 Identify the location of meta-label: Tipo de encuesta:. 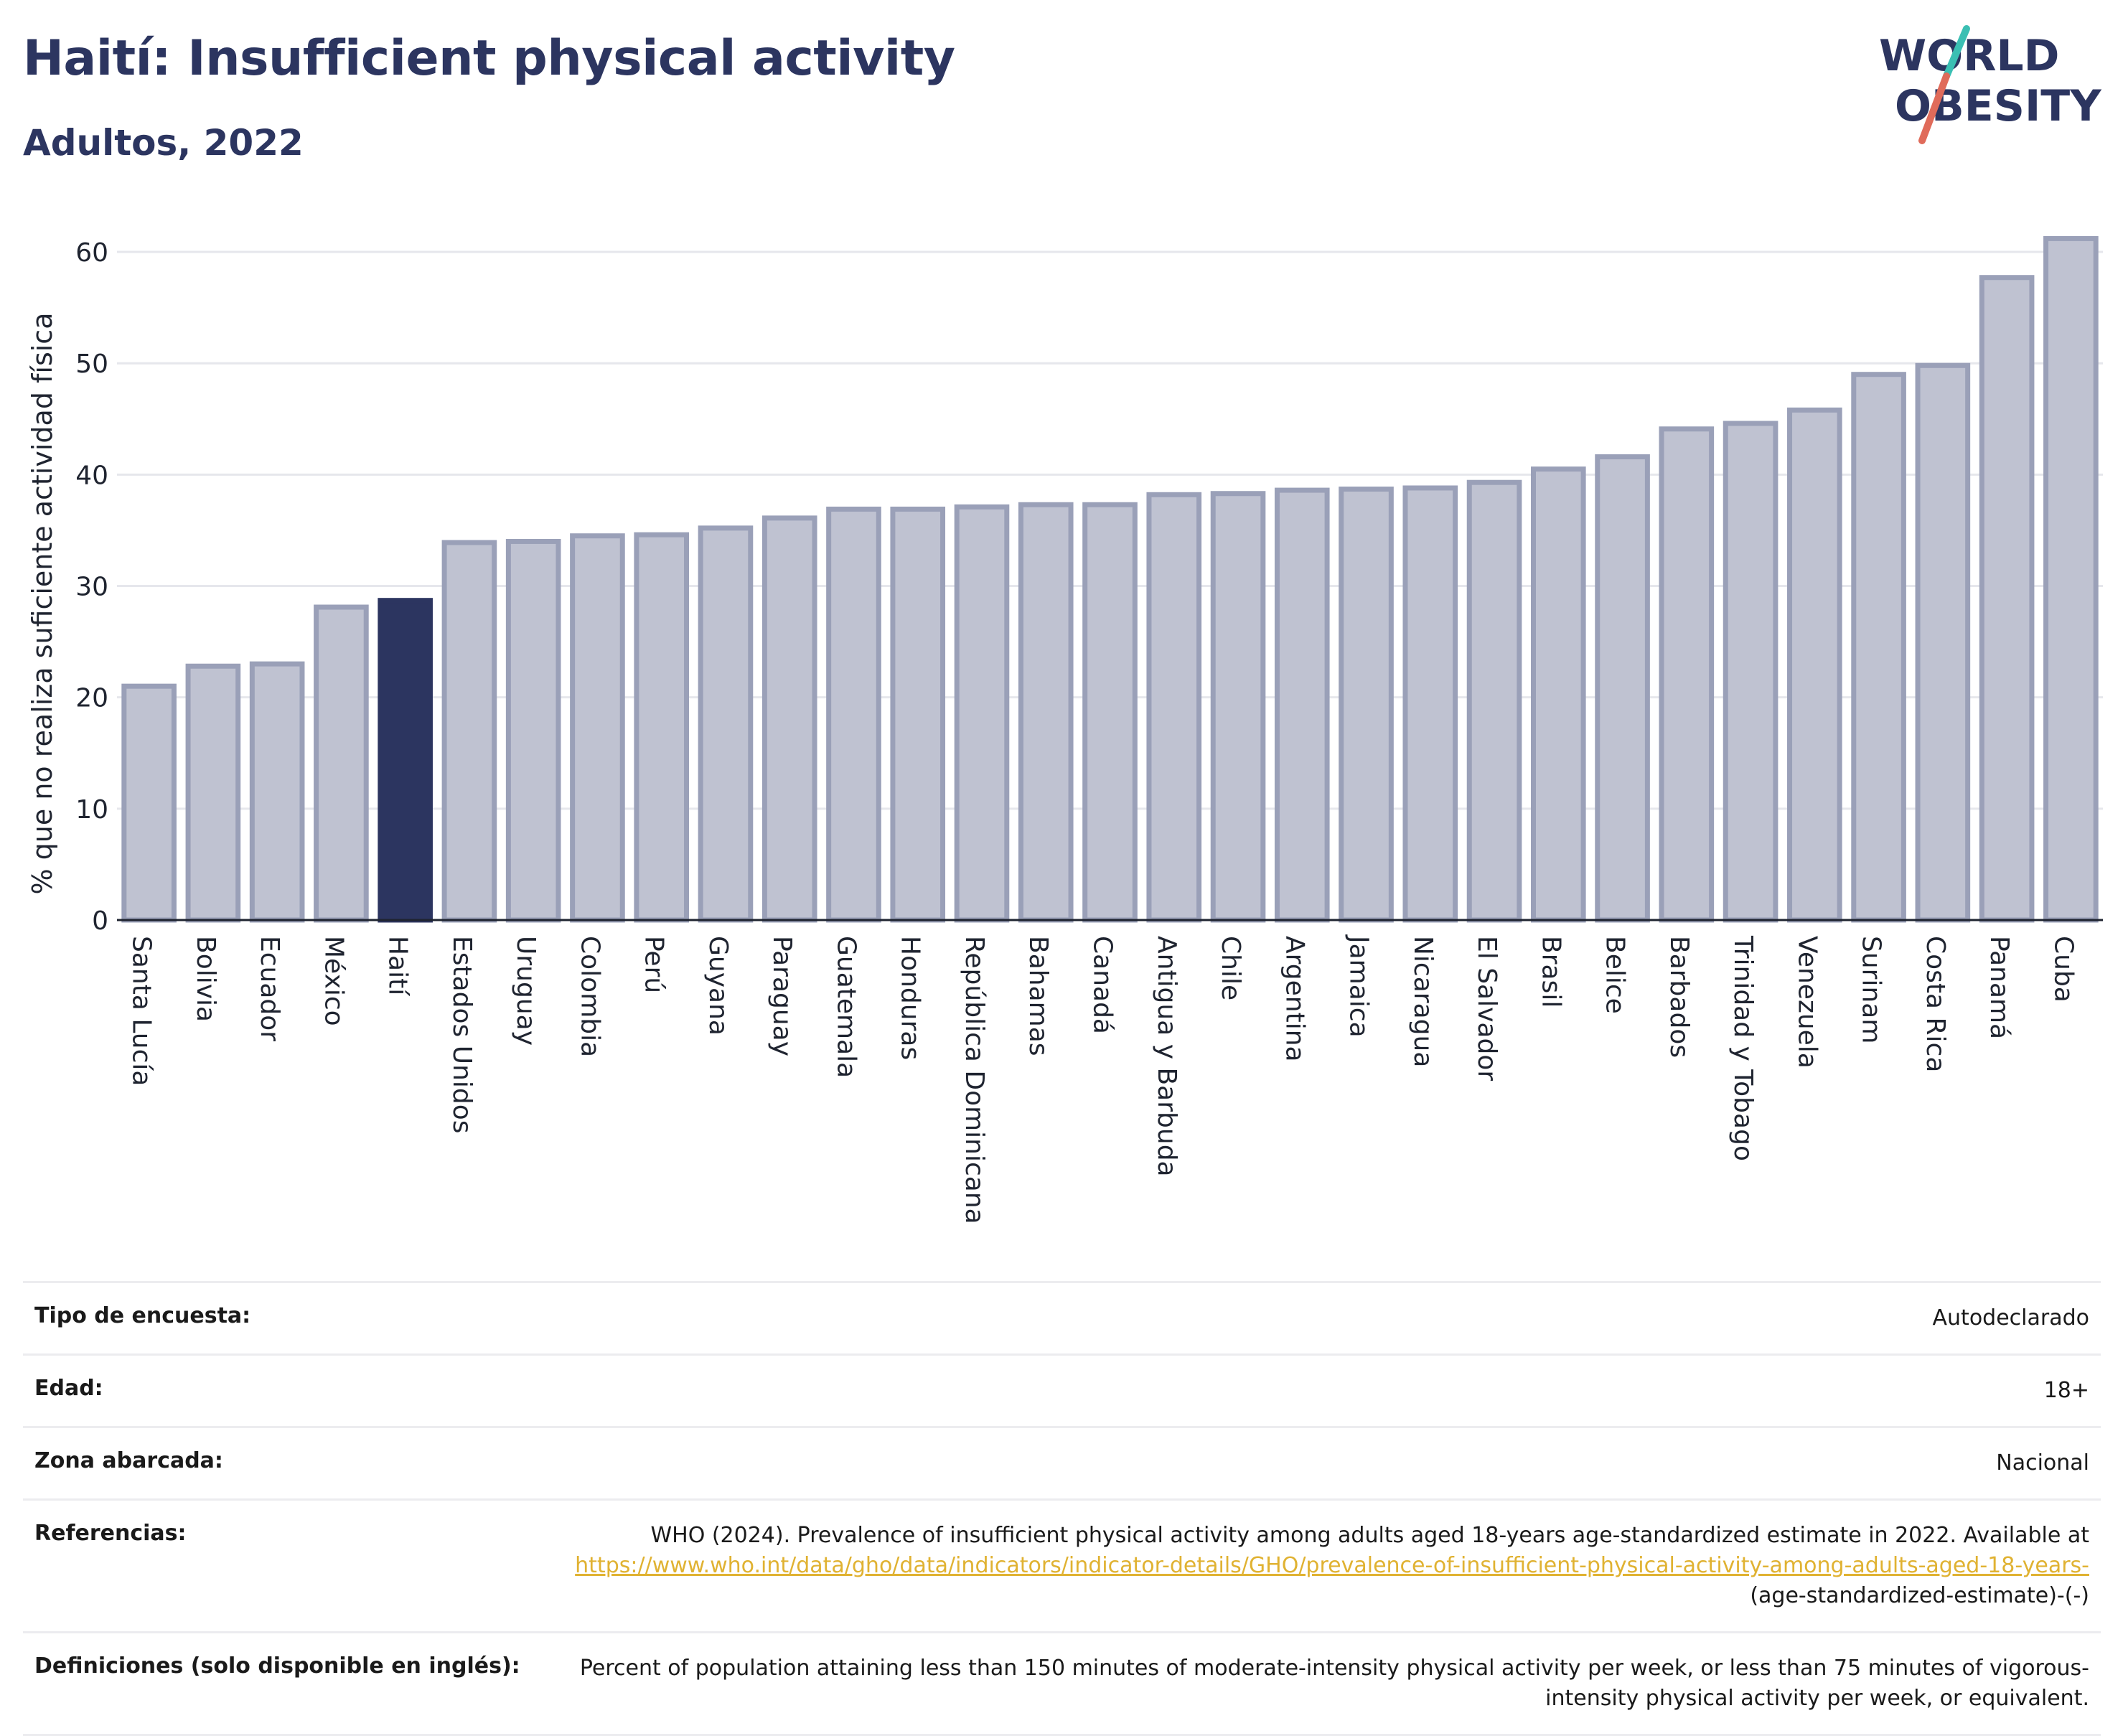
(142, 1315).